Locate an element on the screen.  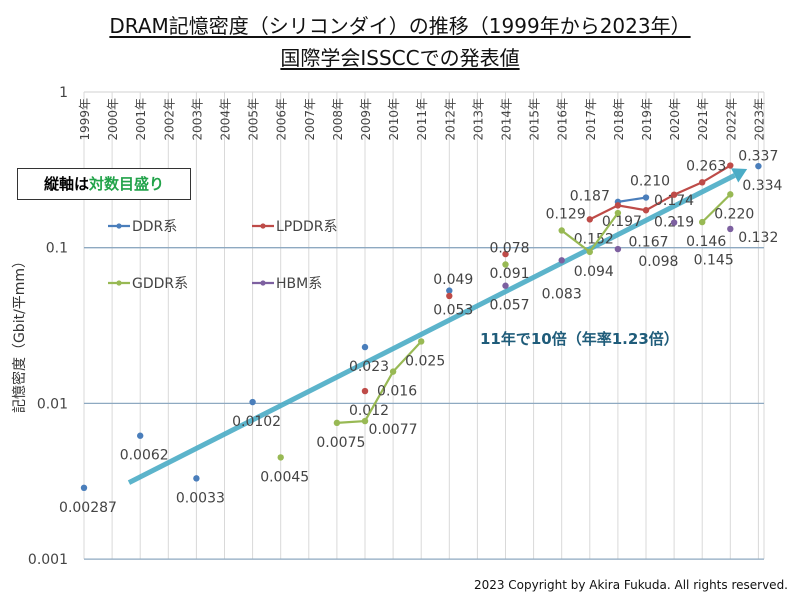
data-label: 0.012 is located at coordinates (369, 411).